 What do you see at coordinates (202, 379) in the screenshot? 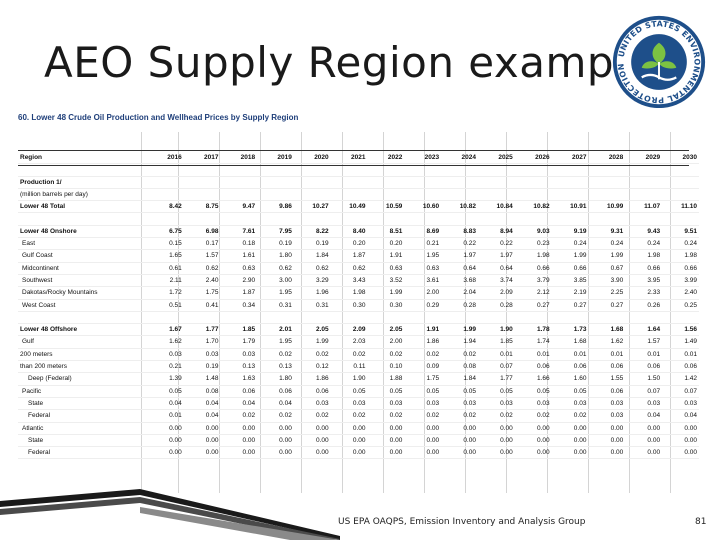
I see `table-cell: 1.48` at bounding box center [202, 379].